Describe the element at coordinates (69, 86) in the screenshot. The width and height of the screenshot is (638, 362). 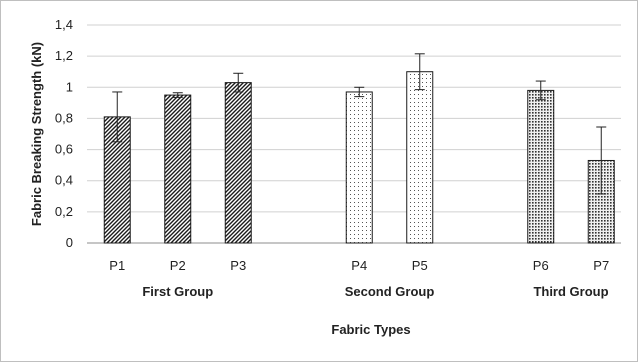
I see `y-tick-label: 1` at that location.